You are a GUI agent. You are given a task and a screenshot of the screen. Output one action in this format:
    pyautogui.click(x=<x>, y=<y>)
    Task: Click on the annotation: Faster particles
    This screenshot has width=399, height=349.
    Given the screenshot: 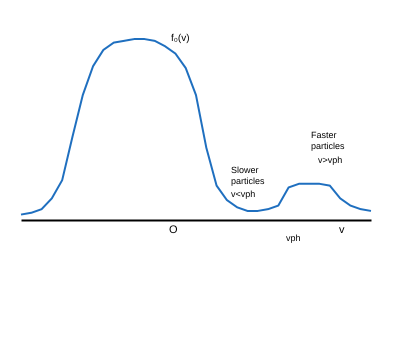 What is the action you would take?
    pyautogui.click(x=328, y=140)
    